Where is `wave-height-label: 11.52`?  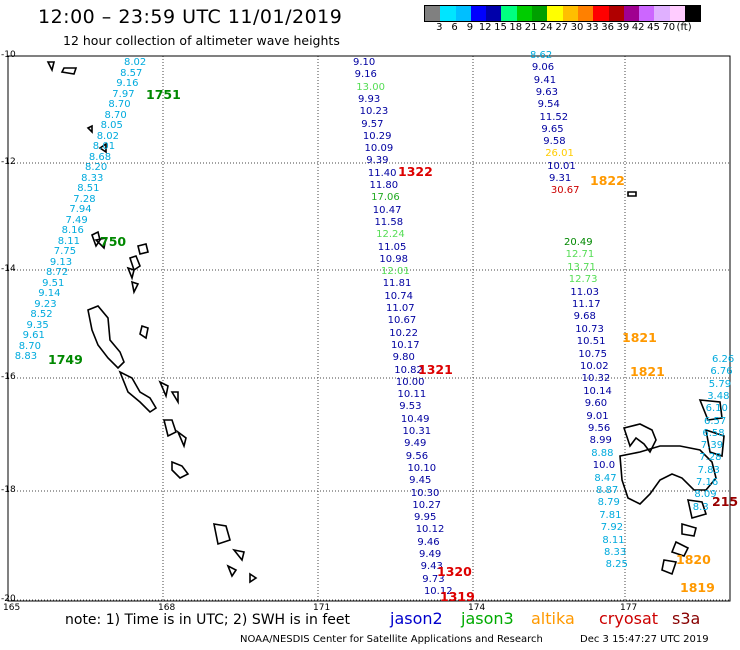
wave-height-label: 11.52 is located at coordinates (554, 117).